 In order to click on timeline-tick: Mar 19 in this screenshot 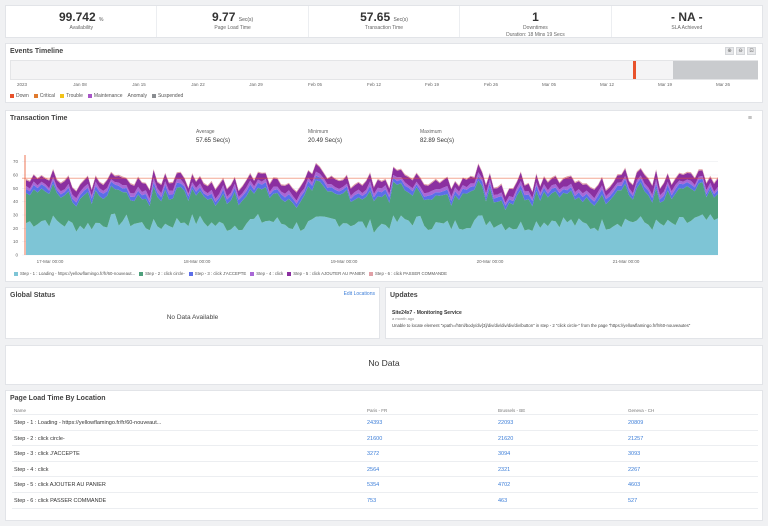, I will do `click(665, 84)`.